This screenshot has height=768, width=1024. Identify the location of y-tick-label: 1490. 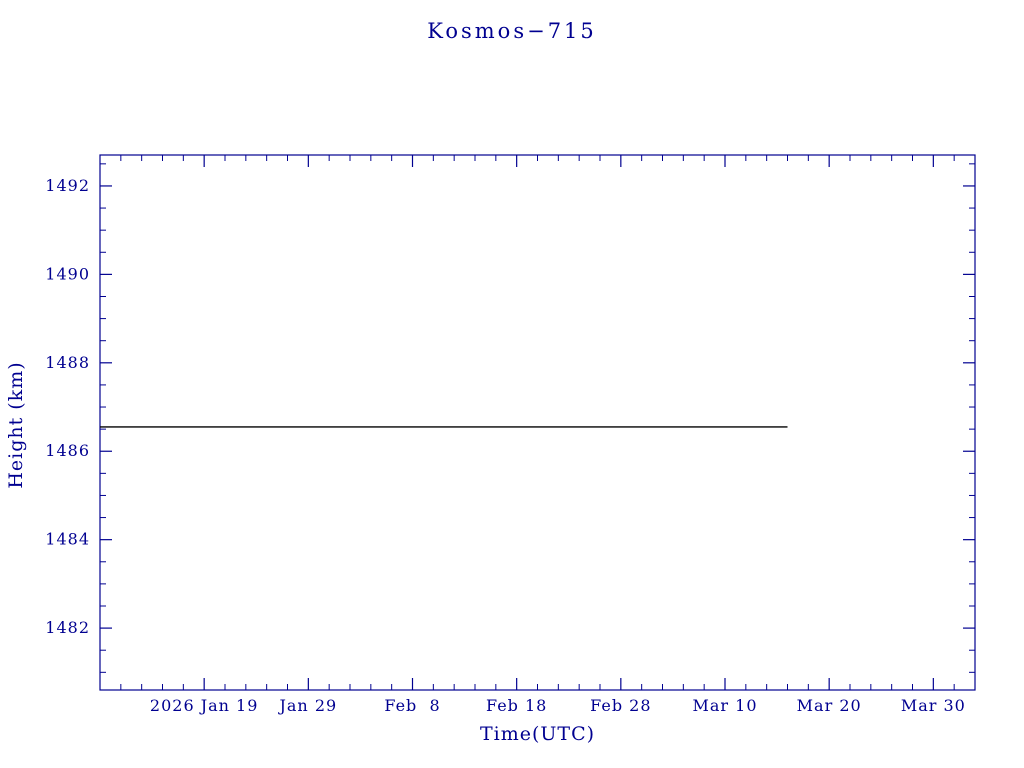
(67, 273).